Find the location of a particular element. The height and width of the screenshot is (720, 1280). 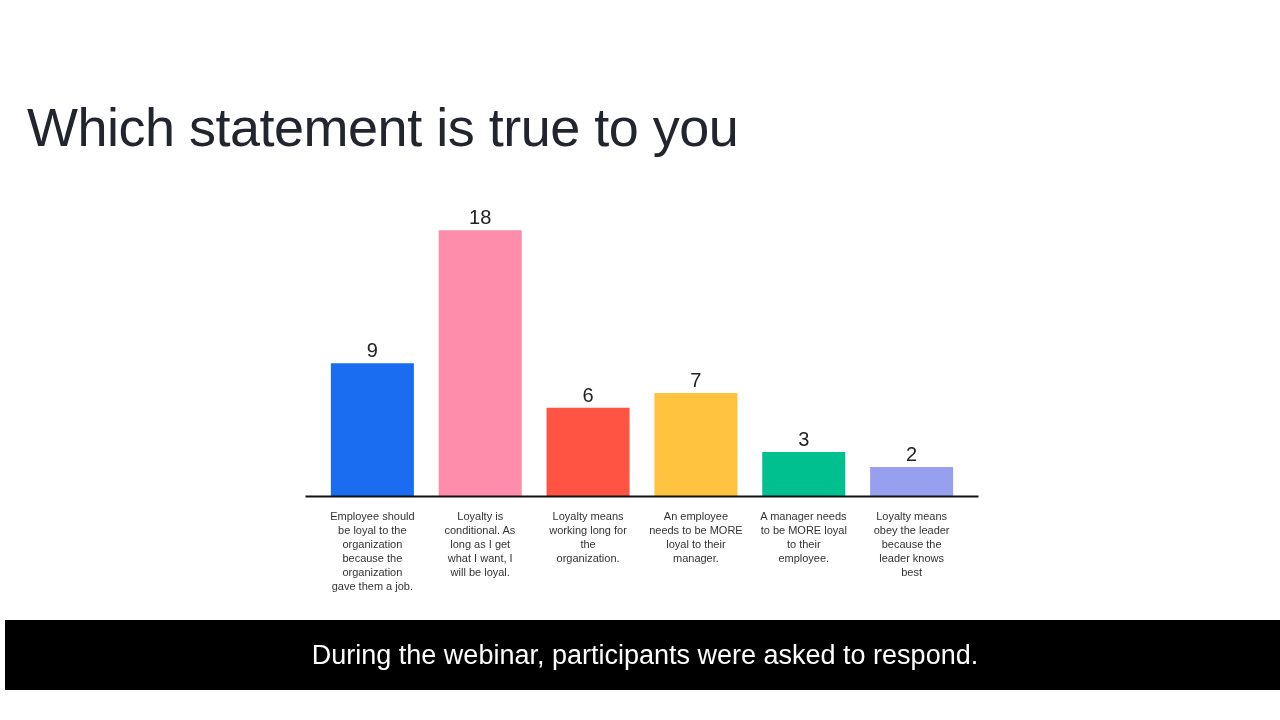

text: During the webinar, participants were asked to respond. is located at coordinates (642, 655).